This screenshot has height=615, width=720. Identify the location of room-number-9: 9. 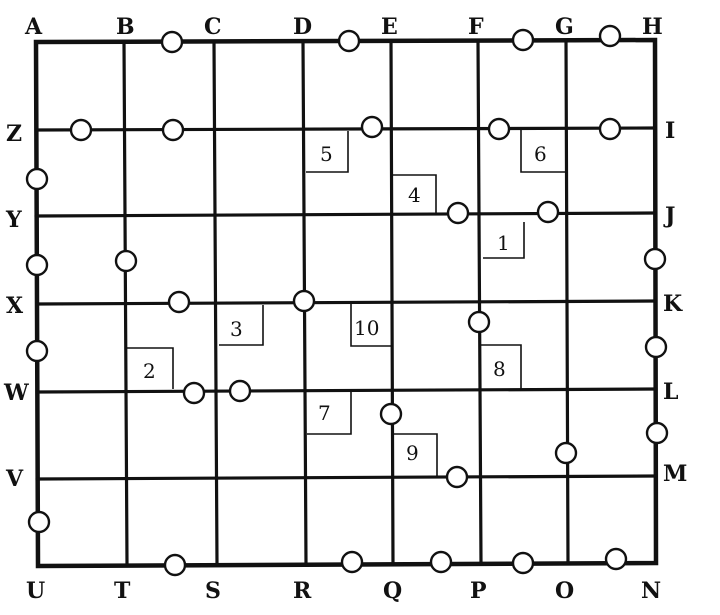
(412, 453).